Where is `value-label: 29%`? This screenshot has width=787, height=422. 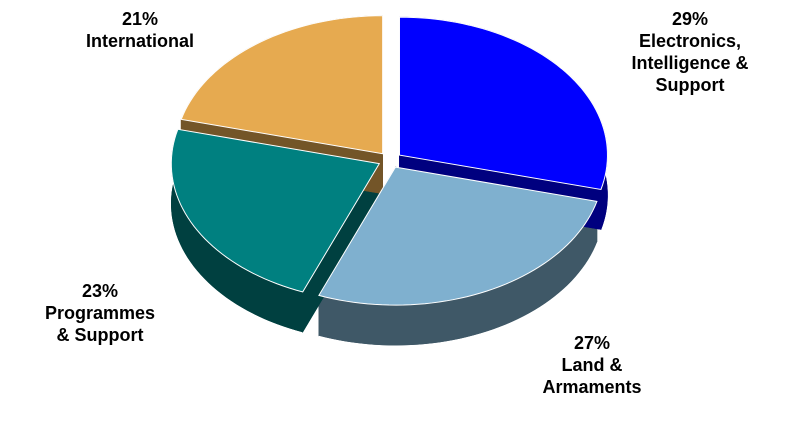
value-label: 29% is located at coordinates (690, 19).